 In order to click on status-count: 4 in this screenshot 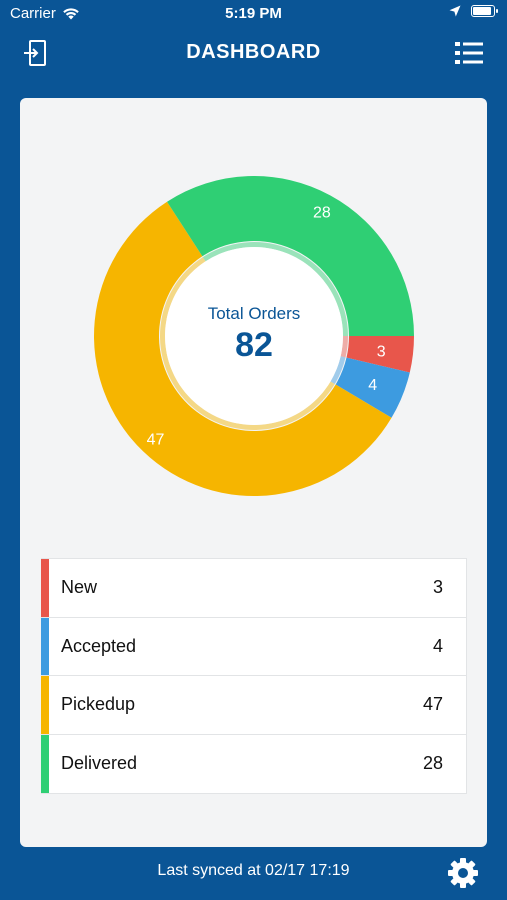, I will do `click(437, 645)`.